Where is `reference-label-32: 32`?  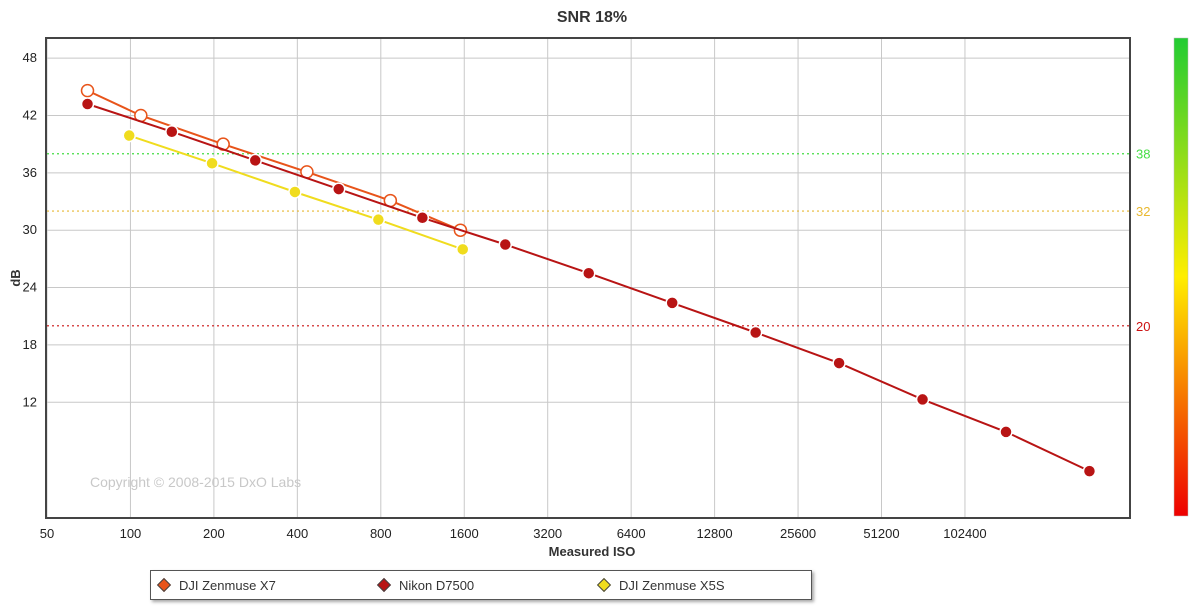 reference-label-32: 32 is located at coordinates (1143, 211).